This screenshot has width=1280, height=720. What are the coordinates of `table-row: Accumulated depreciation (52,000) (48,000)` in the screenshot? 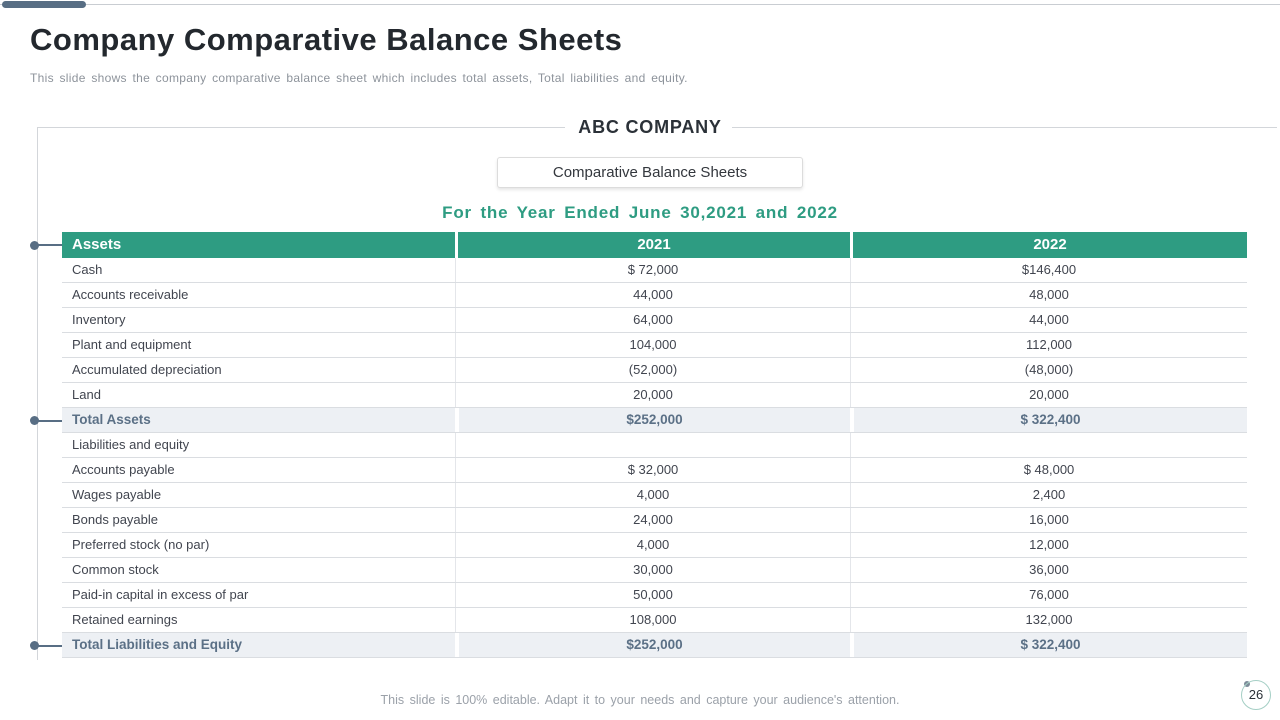 It's located at (654, 370).